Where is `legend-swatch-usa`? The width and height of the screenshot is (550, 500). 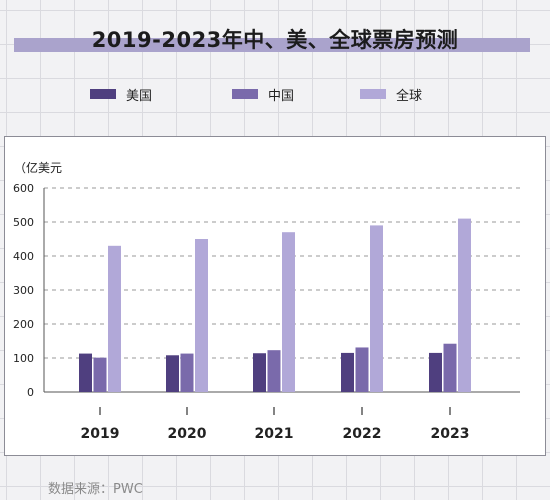
legend-swatch-usa is located at coordinates (103, 94).